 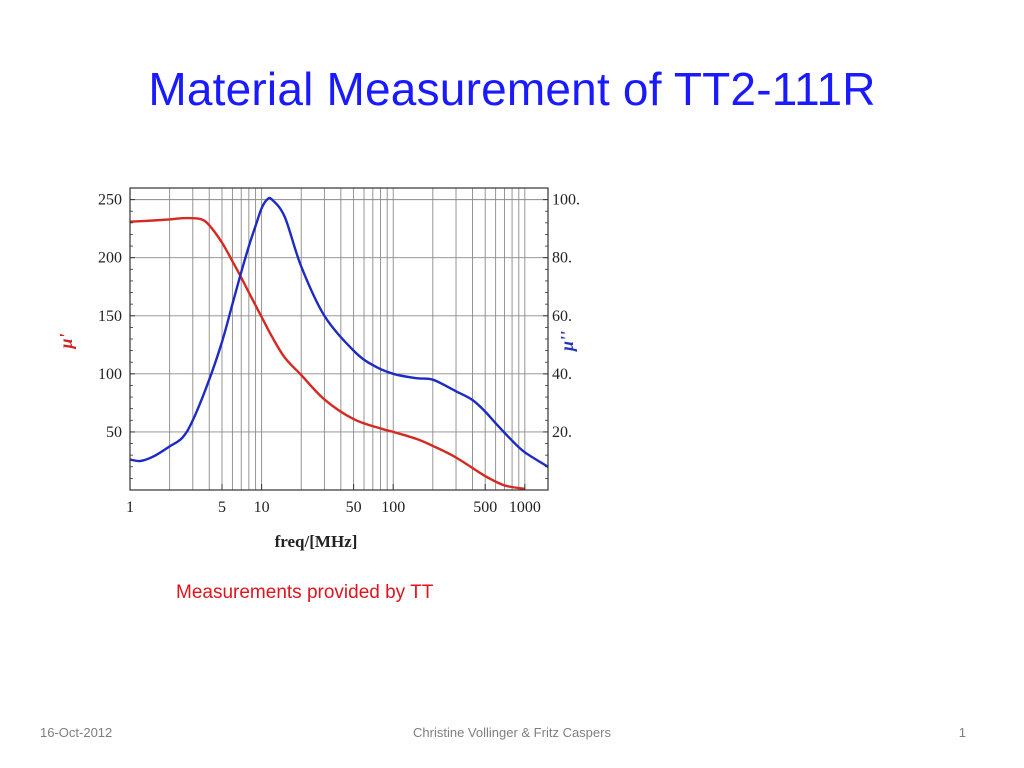 What do you see at coordinates (316, 541) in the screenshot?
I see `x-axis-label: freq/[MHz]` at bounding box center [316, 541].